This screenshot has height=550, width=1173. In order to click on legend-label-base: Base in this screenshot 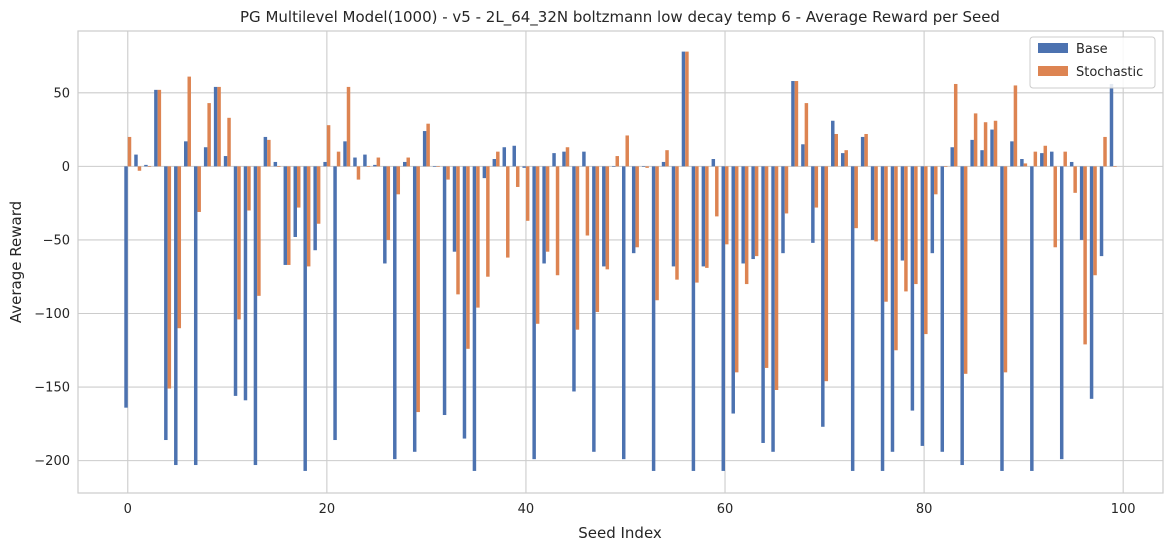, I will do `click(1092, 49)`.